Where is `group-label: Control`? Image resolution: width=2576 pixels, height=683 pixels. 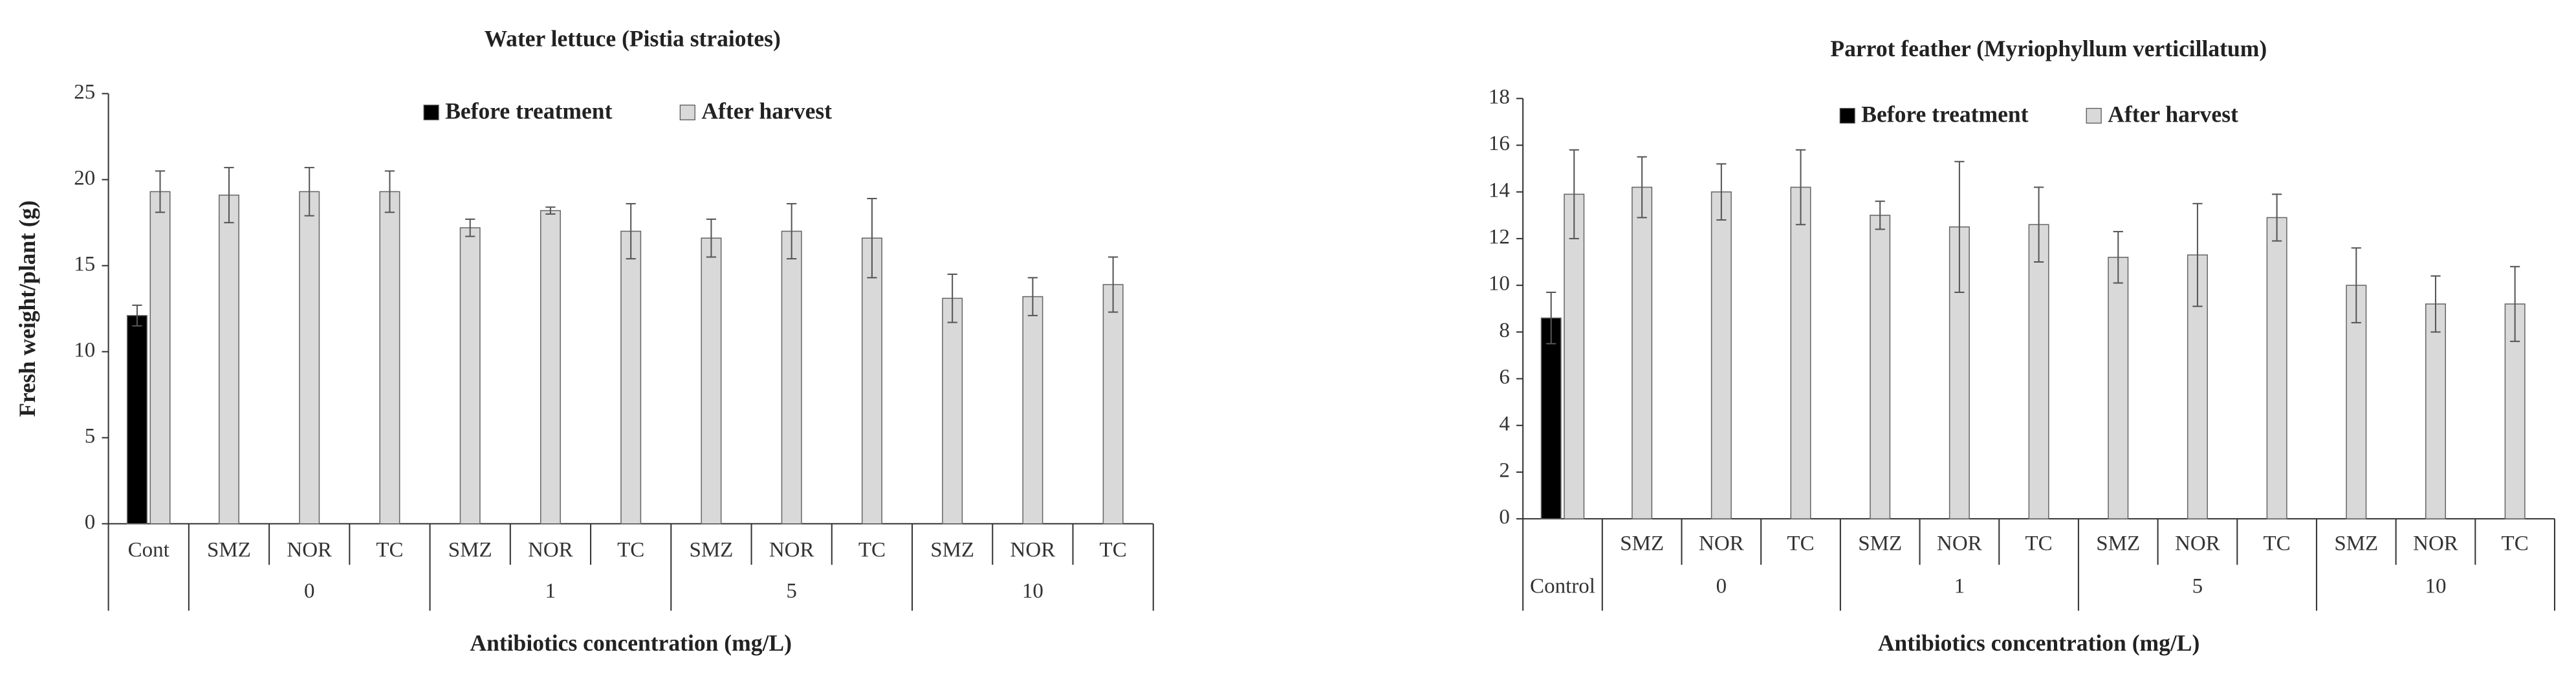 group-label: Control is located at coordinates (1562, 586).